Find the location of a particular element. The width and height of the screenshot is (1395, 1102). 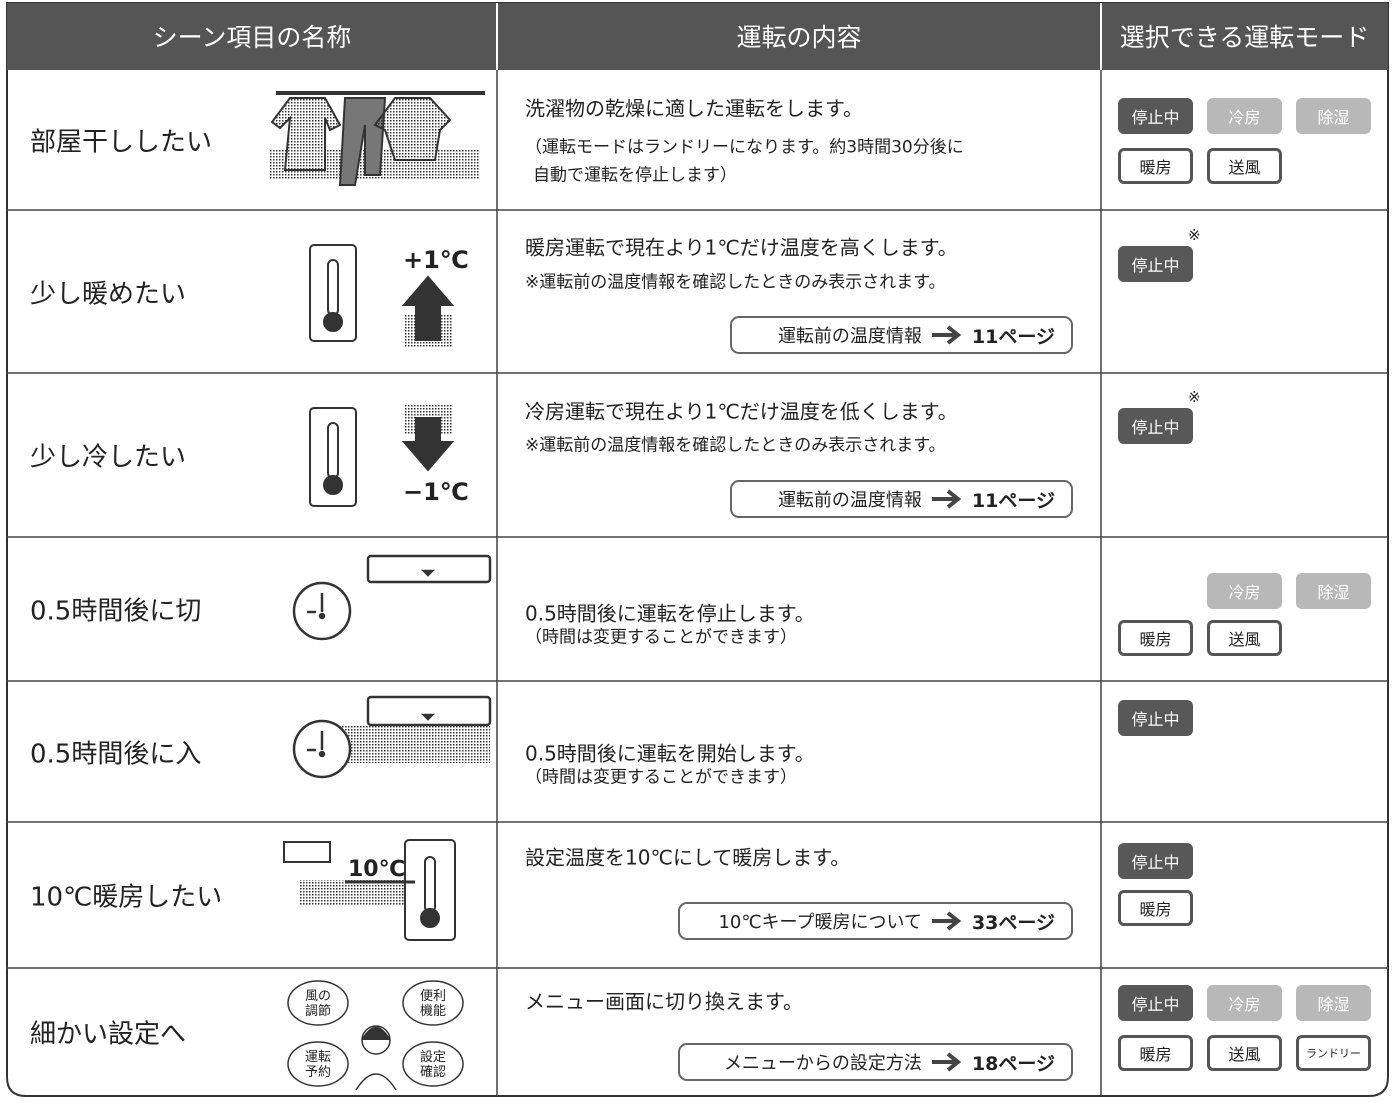

link-page: 18ページ is located at coordinates (1013, 1063).